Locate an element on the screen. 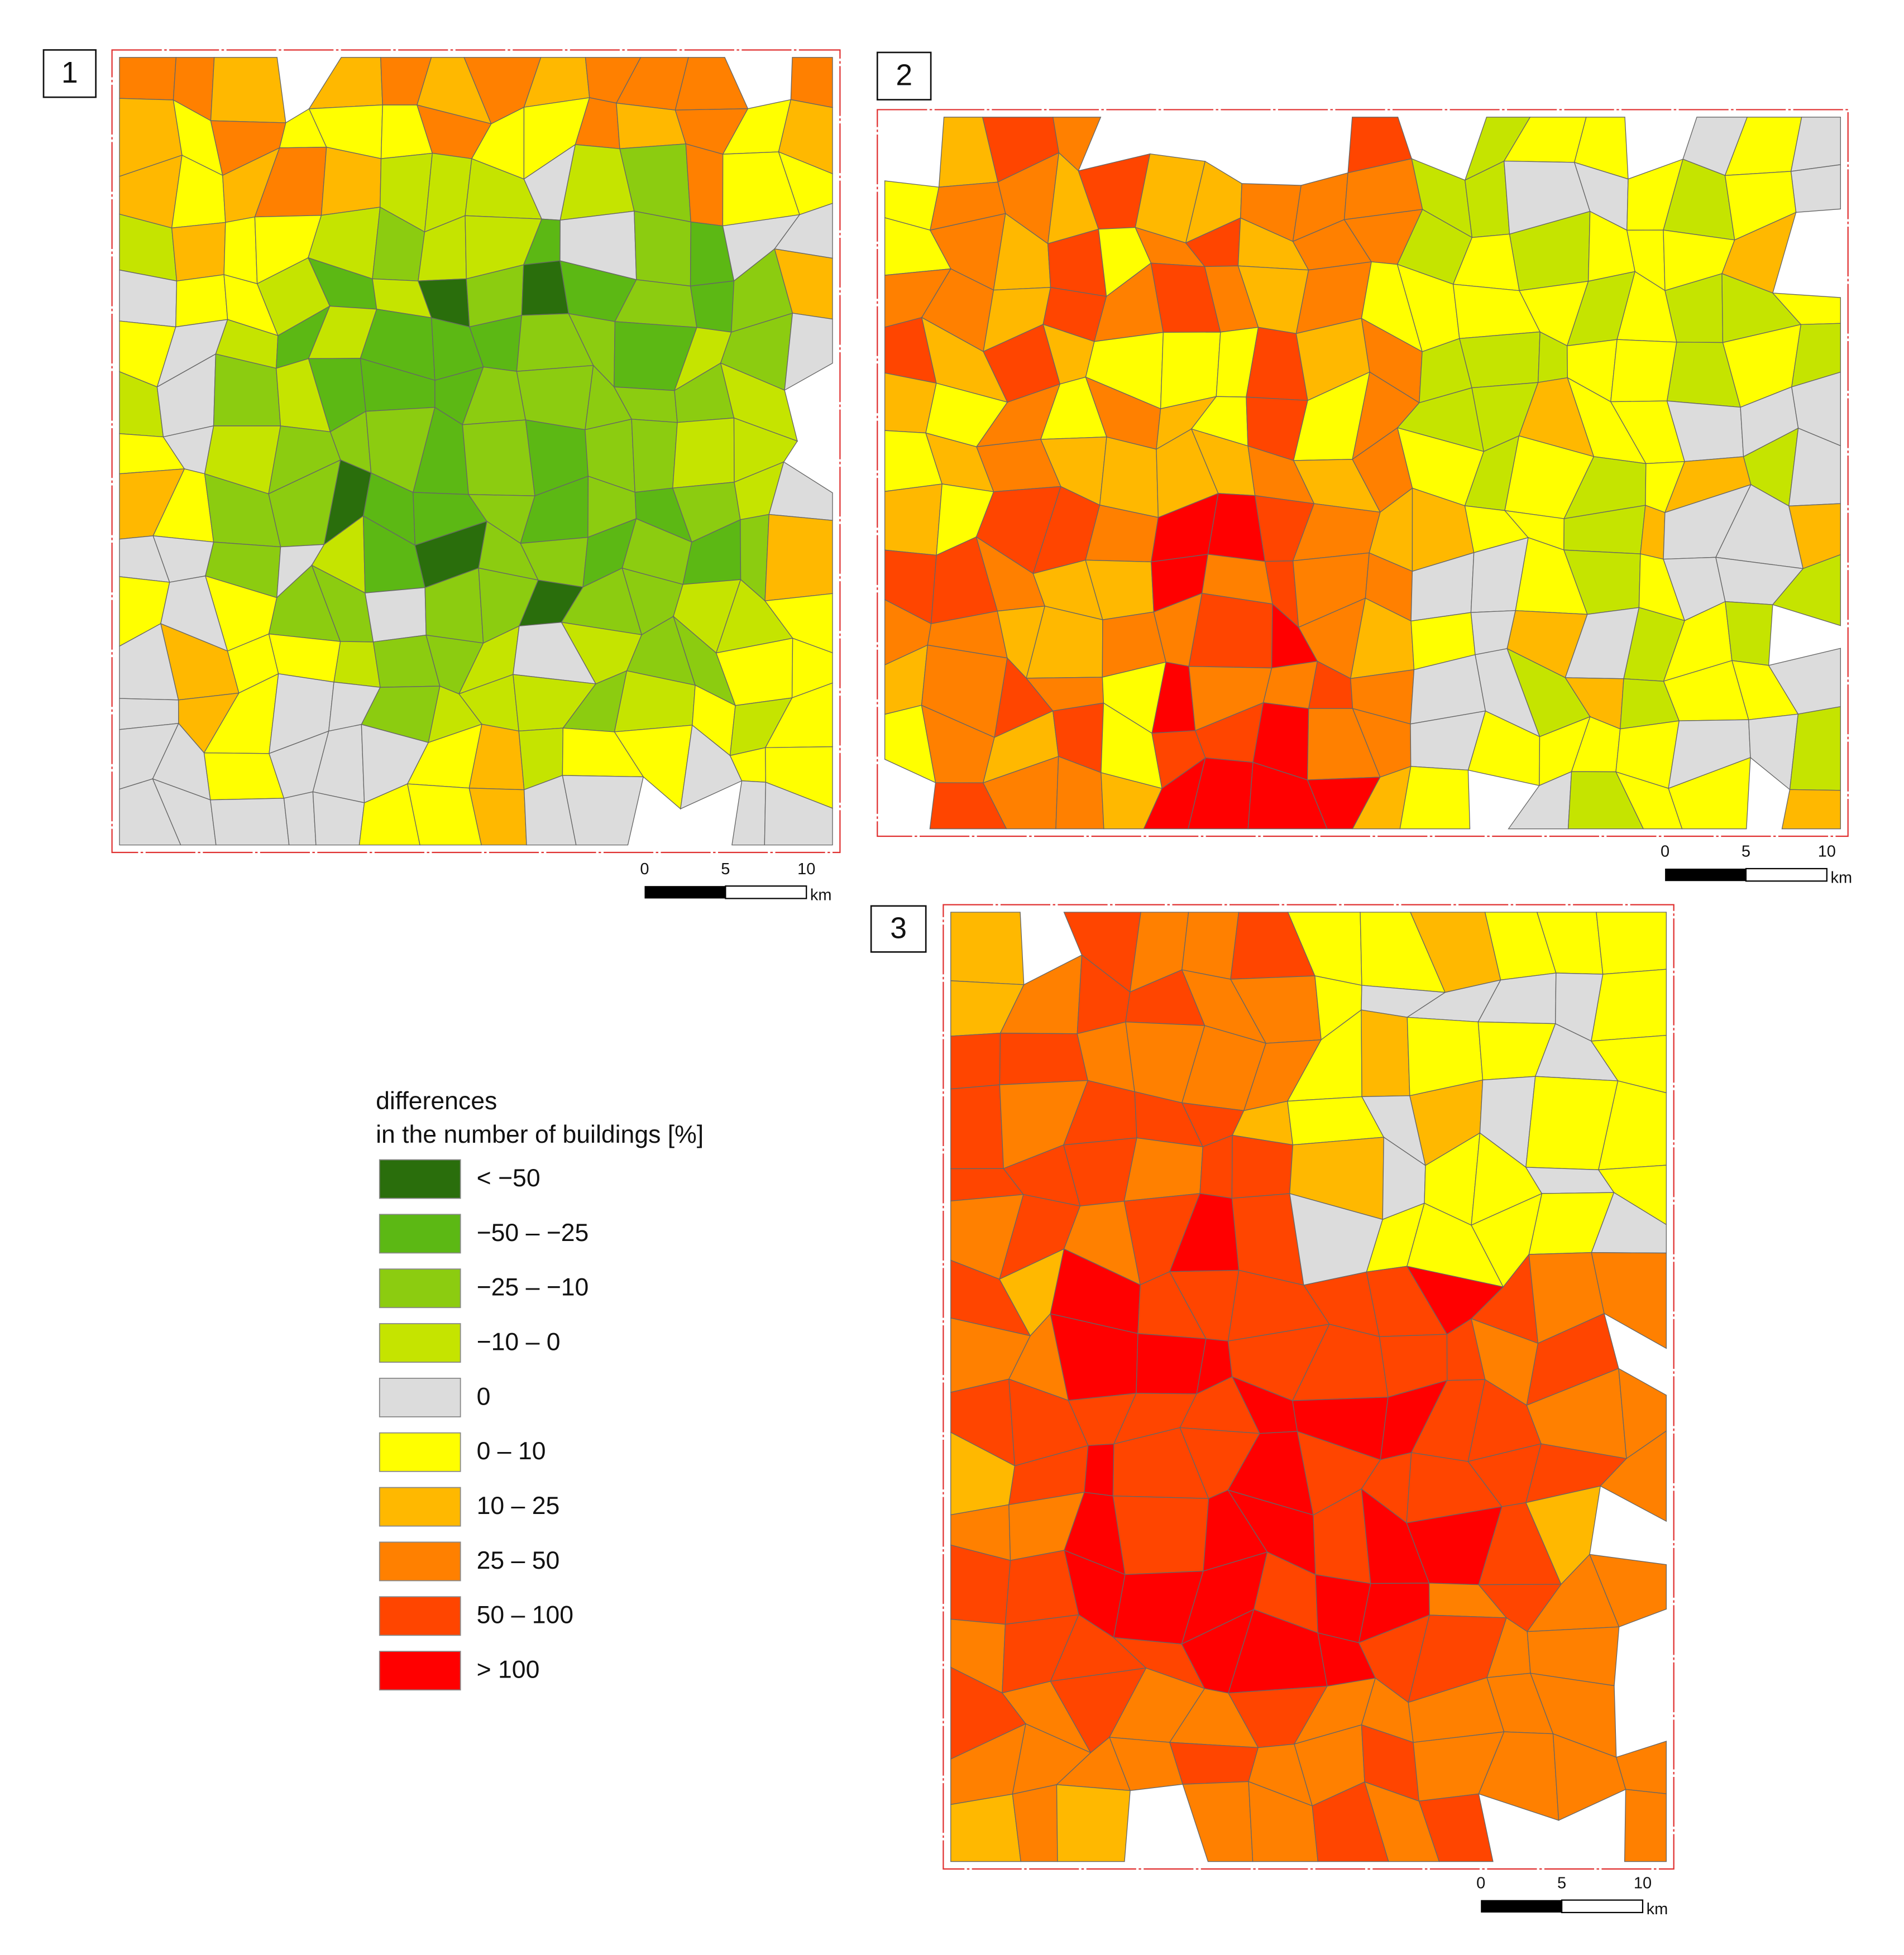 This screenshot has height=1955, width=1904. legend-title: in the number of buildings [%] is located at coordinates (540, 1134).